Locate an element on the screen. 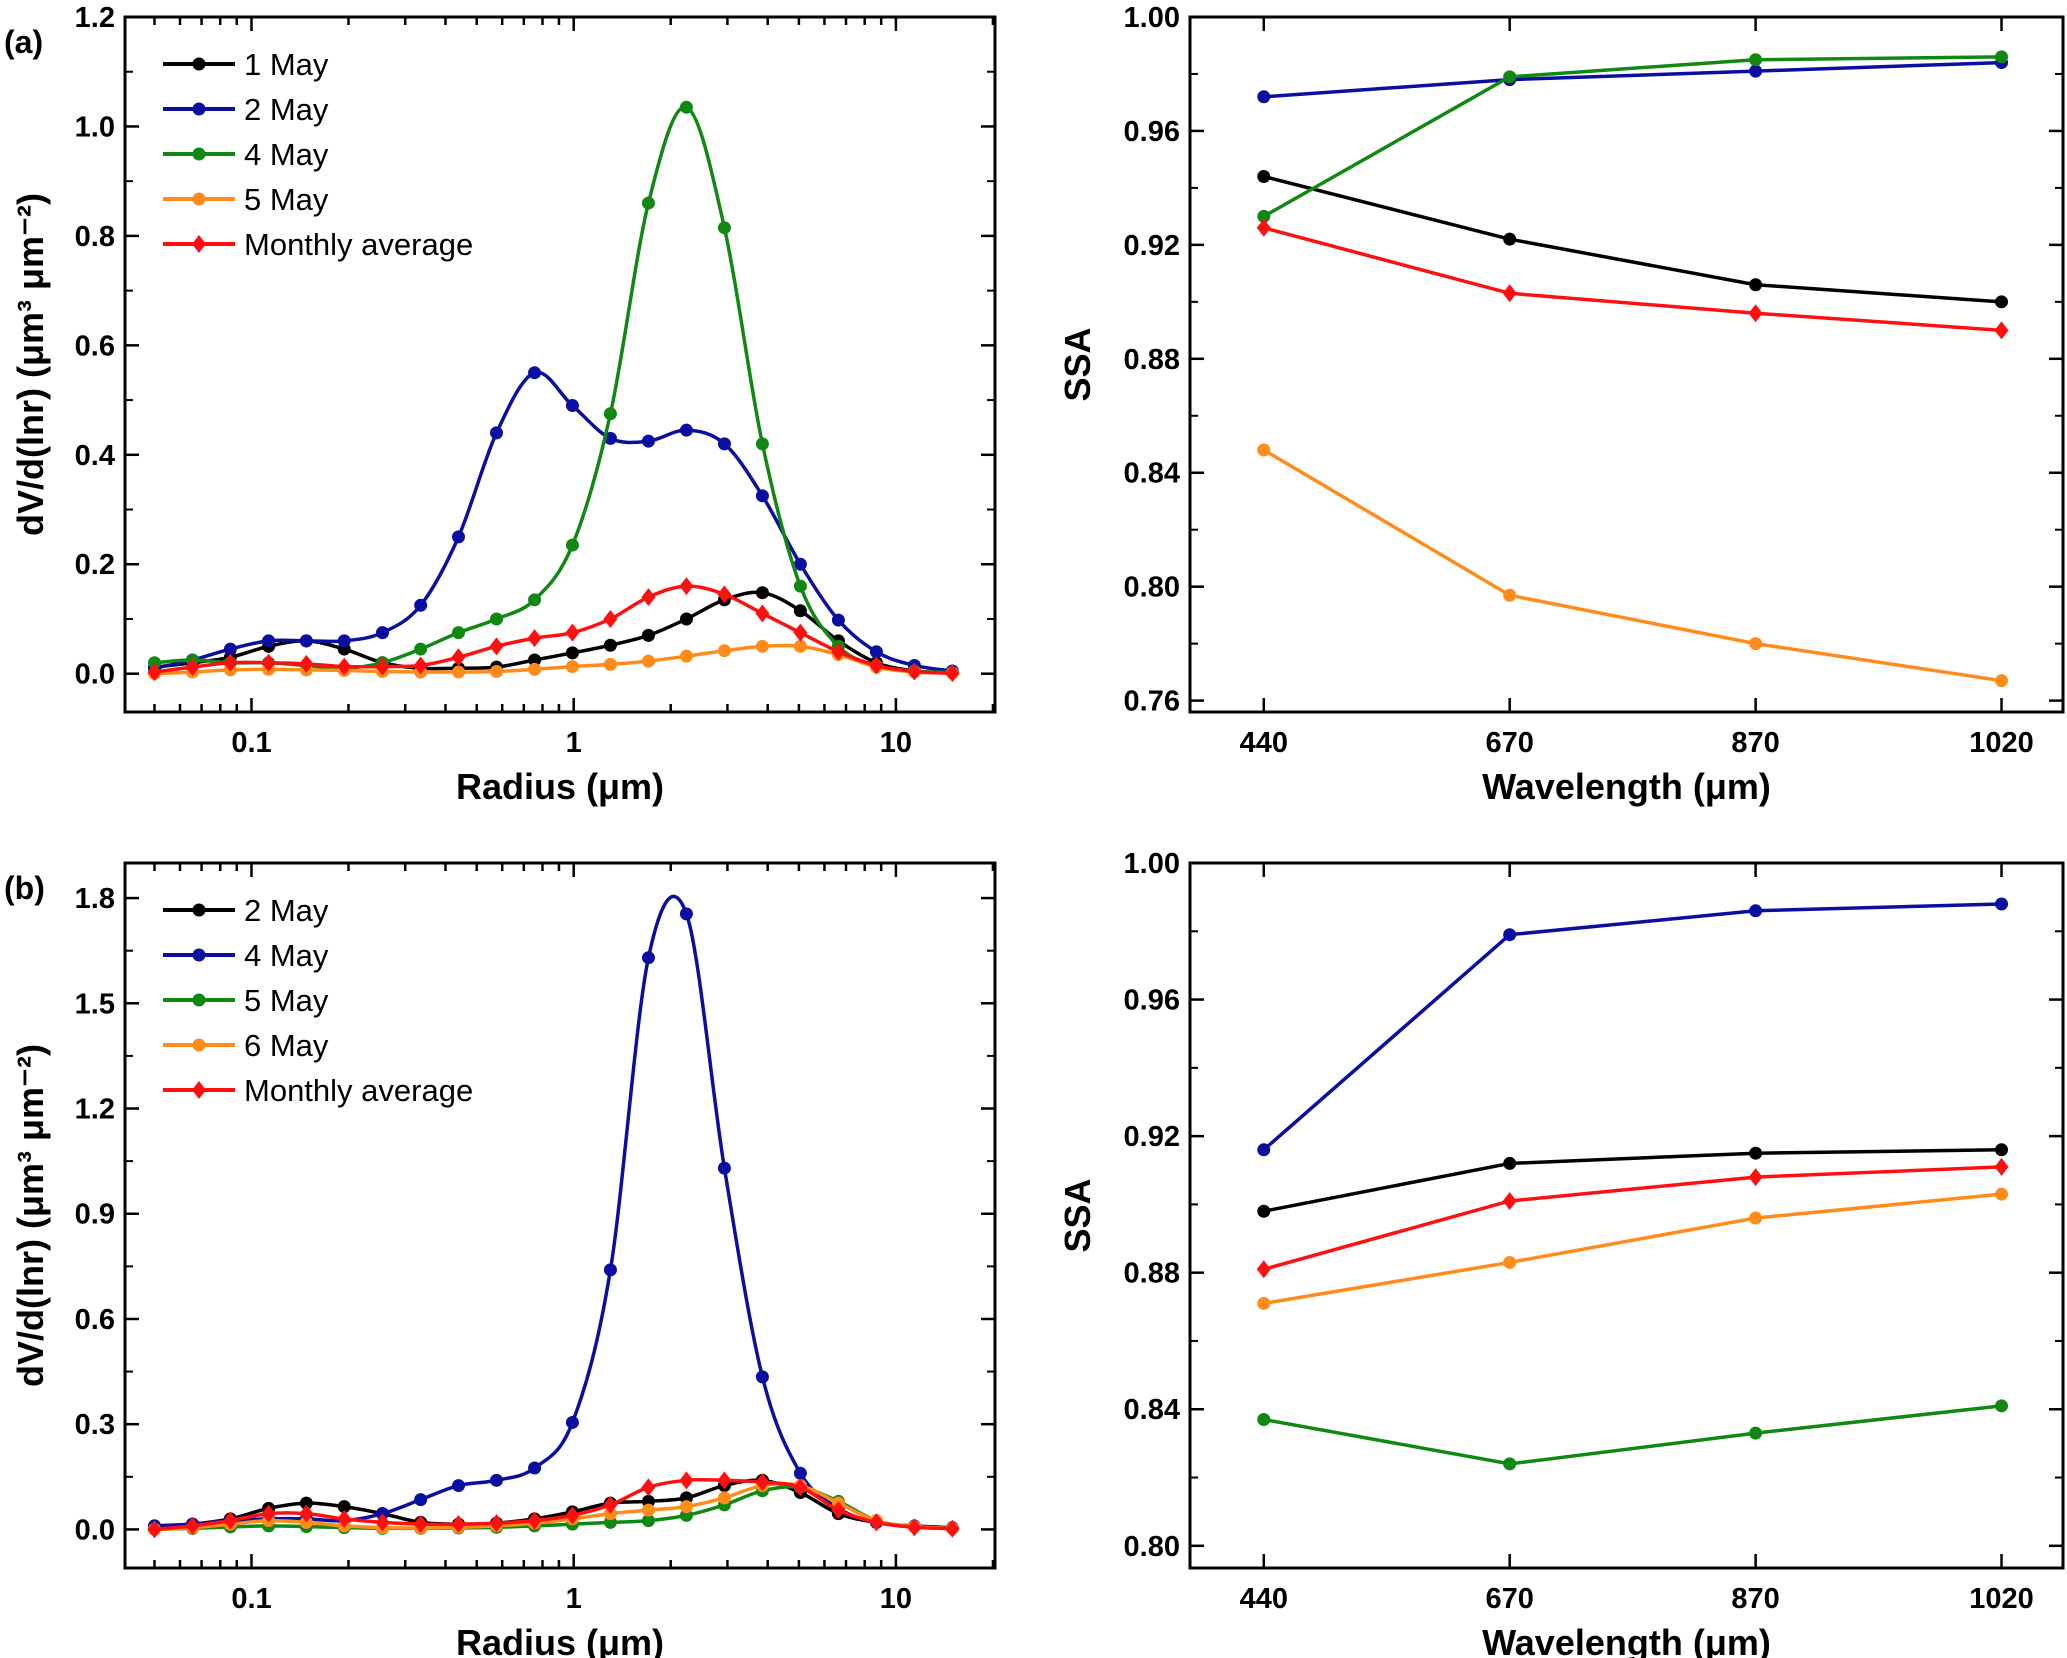 This screenshot has width=2067, height=1658. y-tick-label: 1.00 is located at coordinates (1152, 864).